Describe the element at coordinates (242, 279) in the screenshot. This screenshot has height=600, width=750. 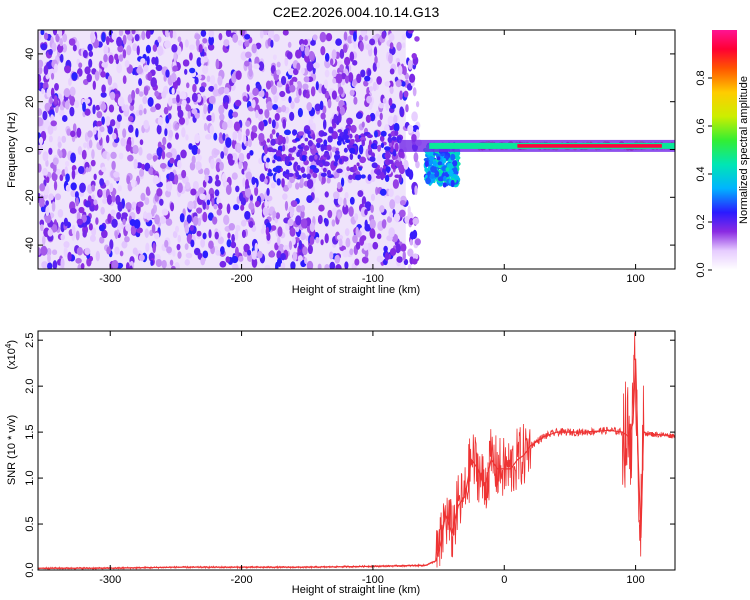
I see `x-tick-label: -200` at that location.